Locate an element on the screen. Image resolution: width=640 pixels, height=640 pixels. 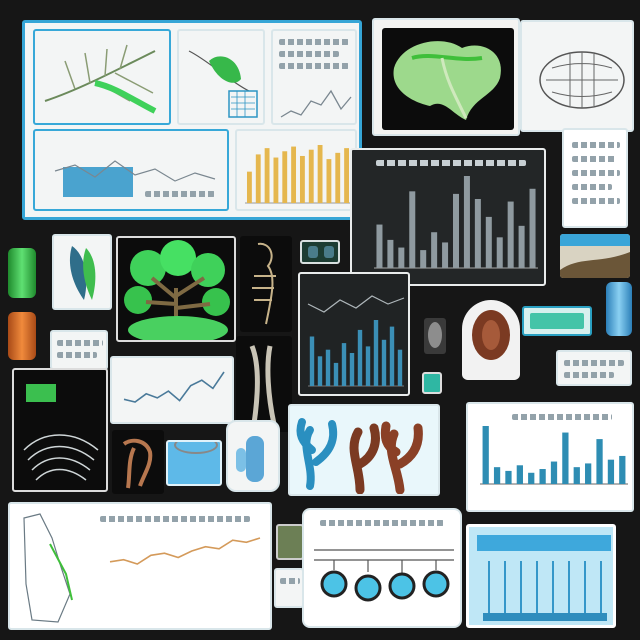
teal-bar-plot is located at coordinates (554, 455).